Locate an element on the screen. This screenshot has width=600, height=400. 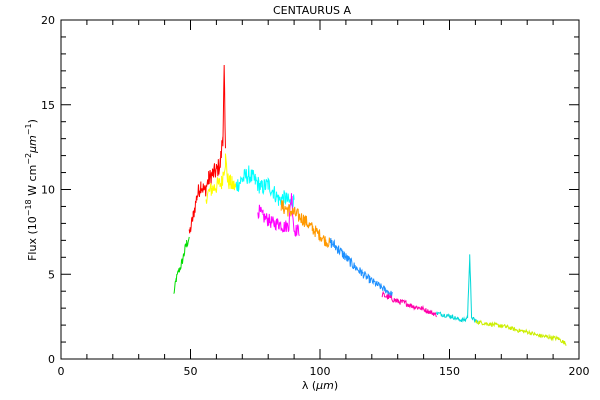
x-axis-label-prefix: λ ( is located at coordinates (309, 385).